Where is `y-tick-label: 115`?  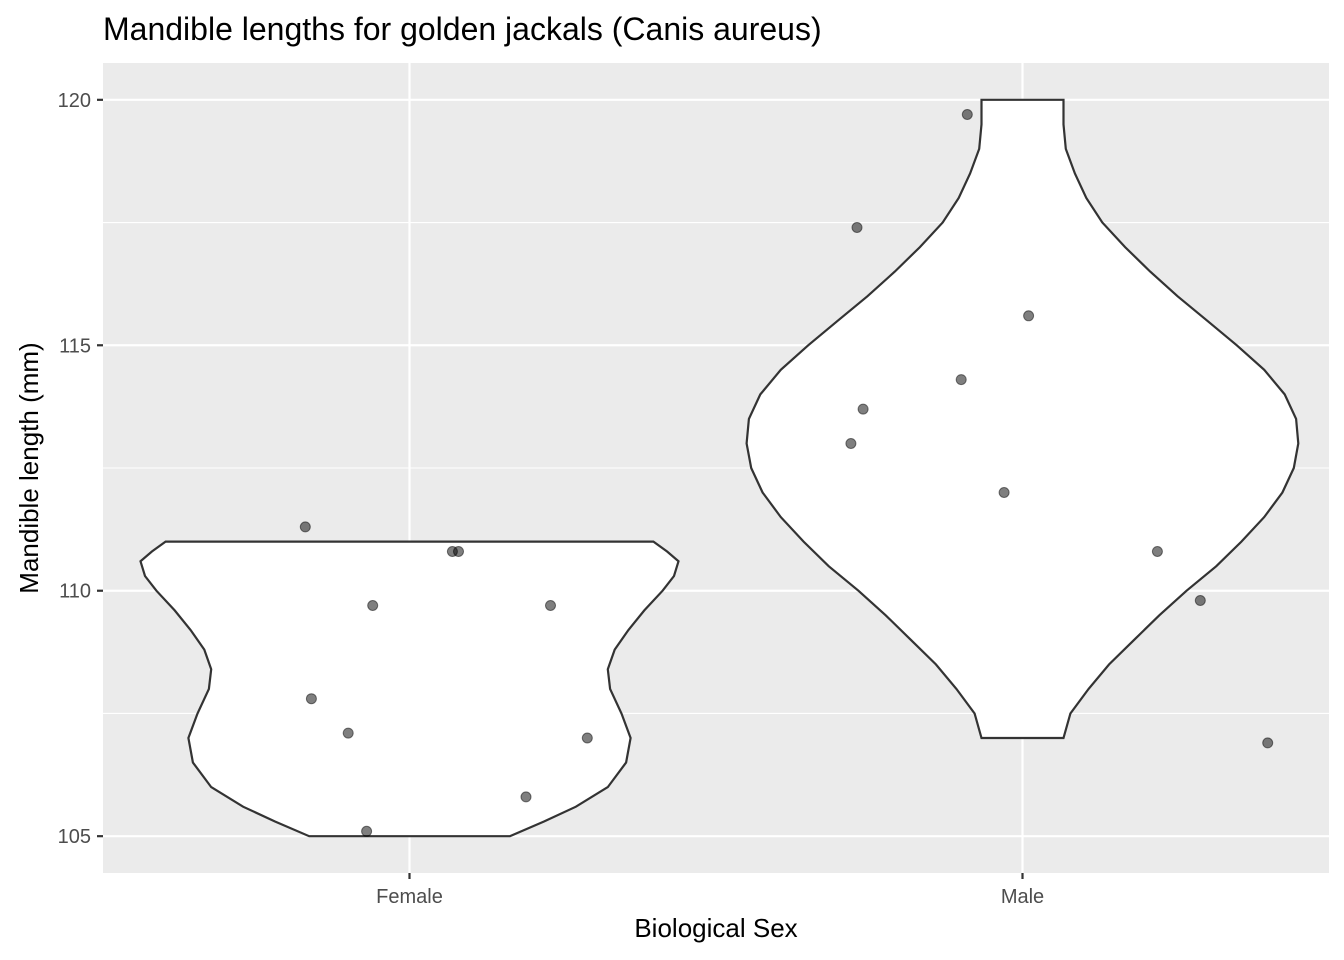 y-tick-label: 115 is located at coordinates (75, 346).